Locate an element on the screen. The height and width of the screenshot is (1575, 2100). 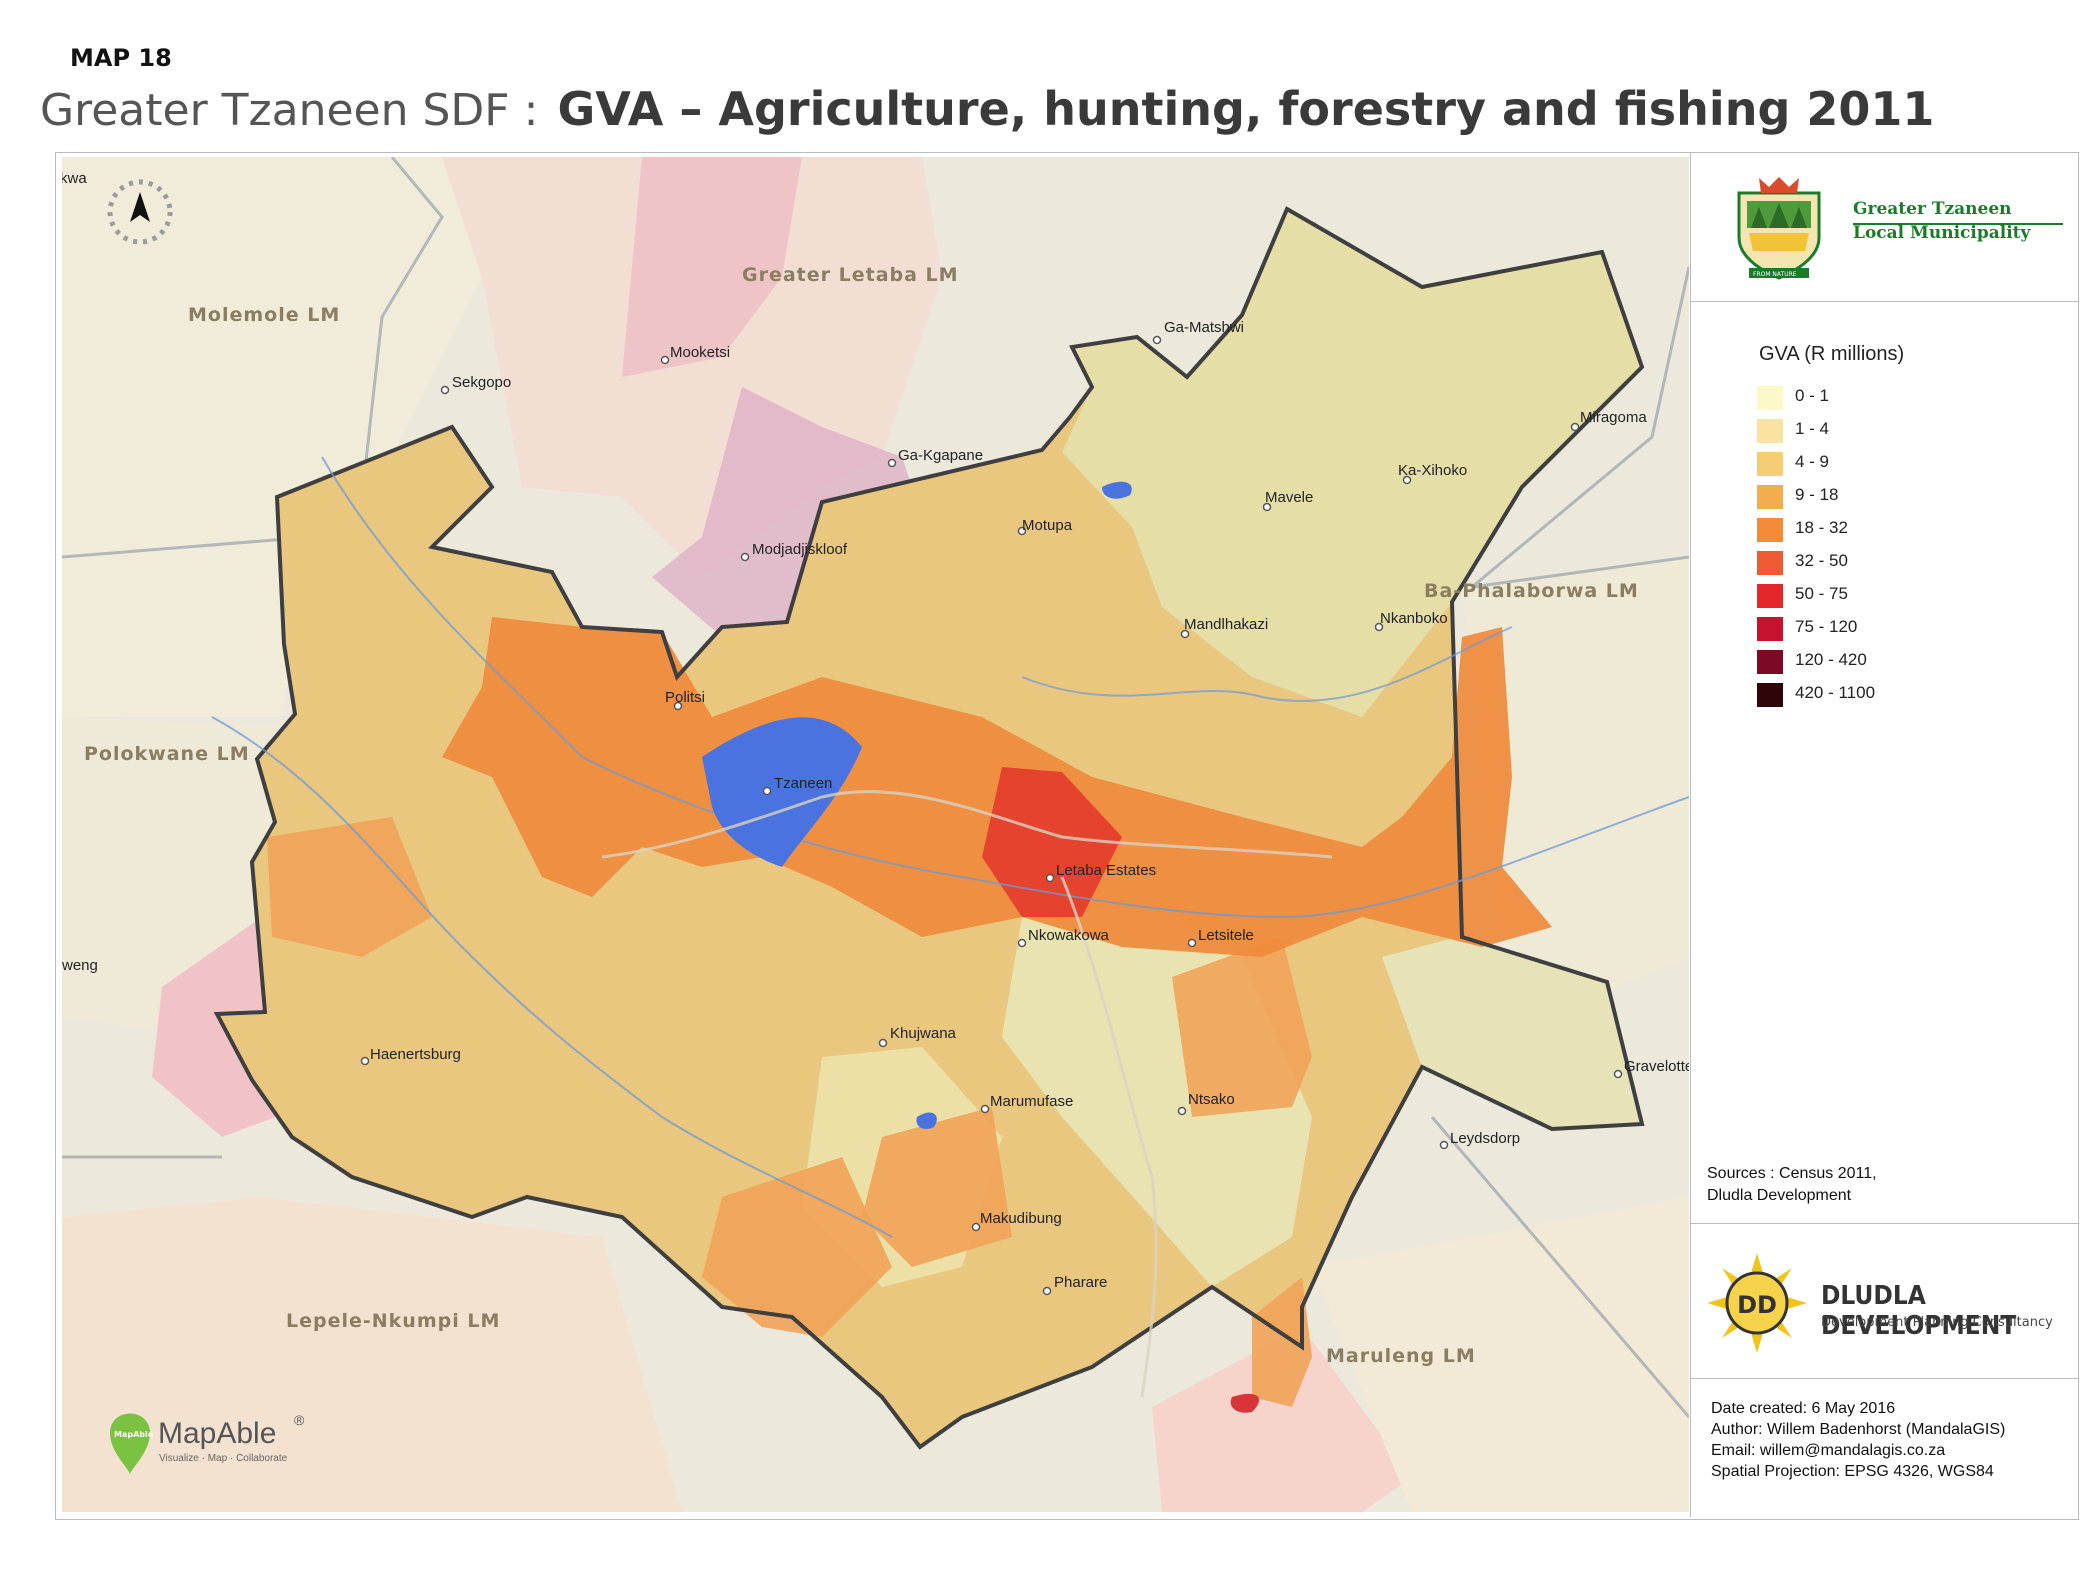
place-label-kwa: kwa is located at coordinates (74, 178).